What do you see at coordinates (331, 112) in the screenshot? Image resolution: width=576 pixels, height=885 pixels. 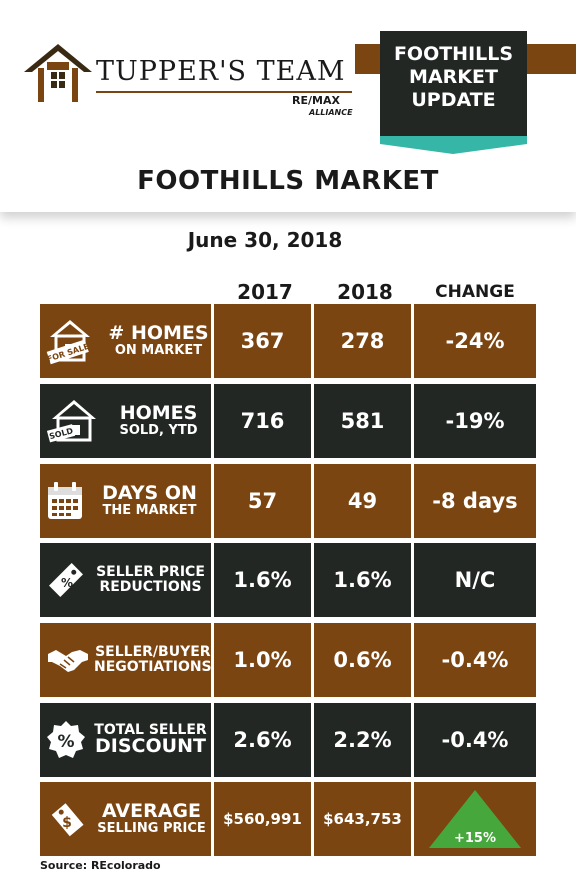 I see `alliance-label: ALLIANCE` at bounding box center [331, 112].